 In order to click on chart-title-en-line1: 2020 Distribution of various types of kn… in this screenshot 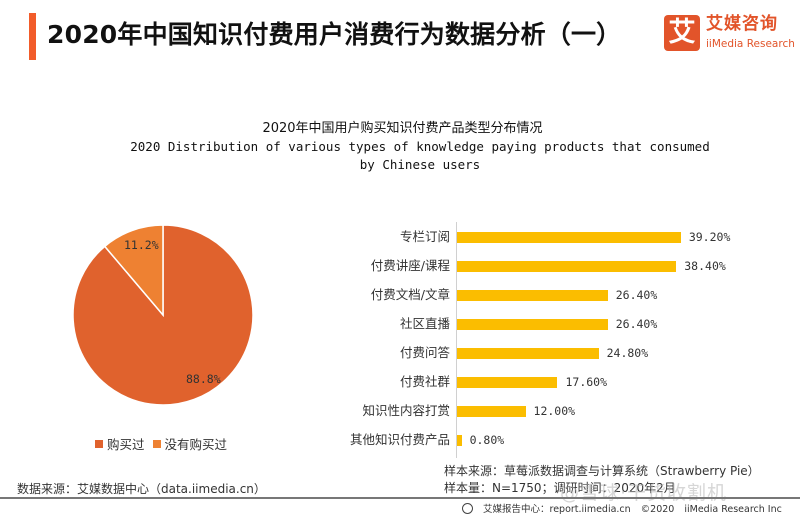, I will do `click(420, 146)`.